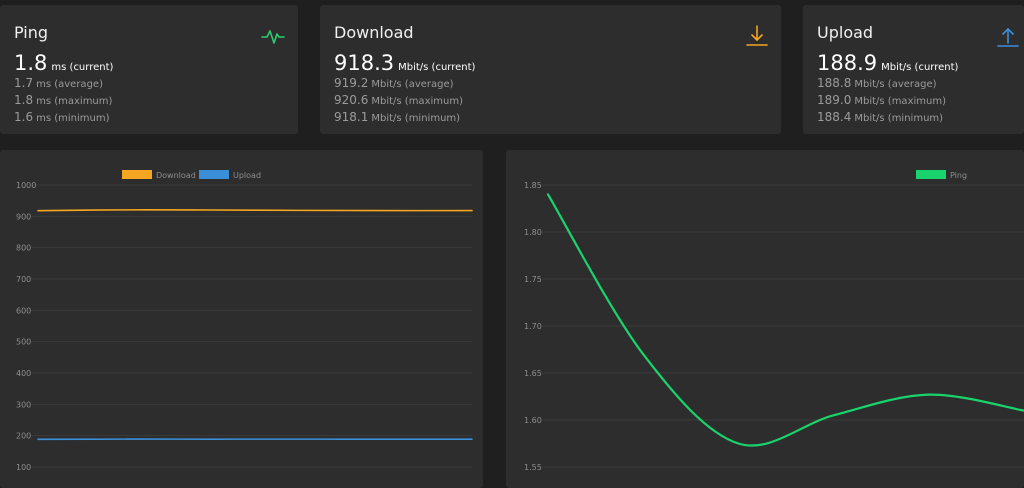 This screenshot has height=488, width=1024. What do you see at coordinates (23, 310) in the screenshot?
I see `y-tick-label: 600` at bounding box center [23, 310].